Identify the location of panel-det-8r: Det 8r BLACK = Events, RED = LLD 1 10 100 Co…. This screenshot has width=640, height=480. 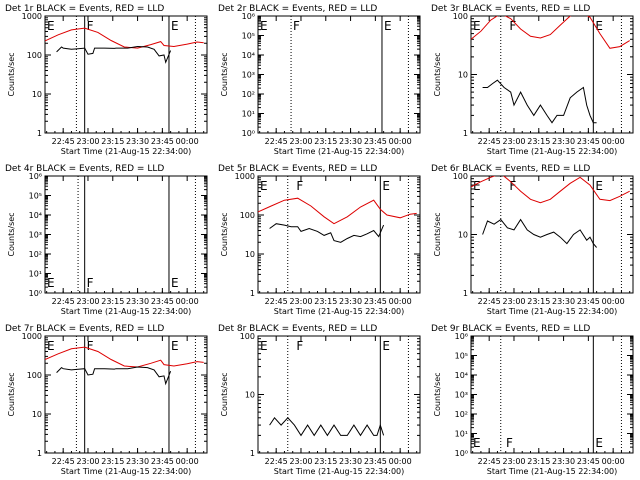
(319, 400).